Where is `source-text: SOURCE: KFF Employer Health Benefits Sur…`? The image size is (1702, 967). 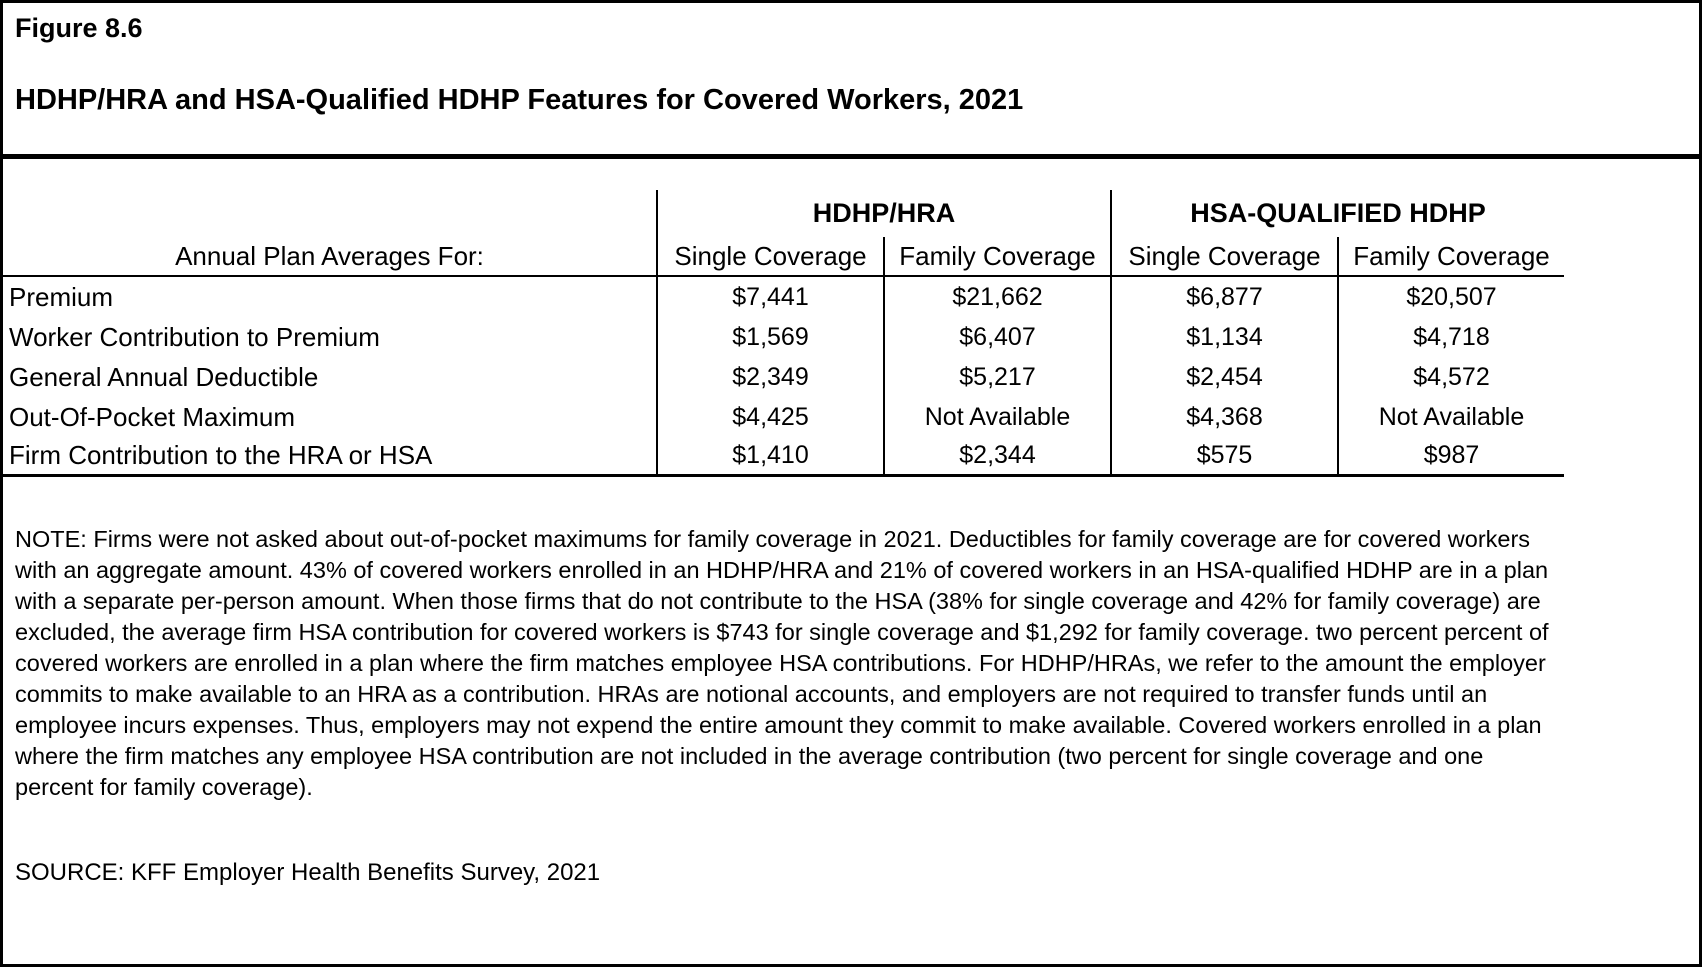 source-text: SOURCE: KFF Employer Health Benefits Sur… is located at coordinates (308, 873).